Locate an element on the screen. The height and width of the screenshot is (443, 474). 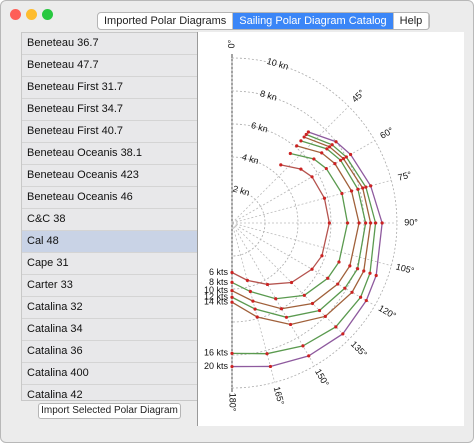
boat-list-item: Carter 33 is located at coordinates (109, 286).